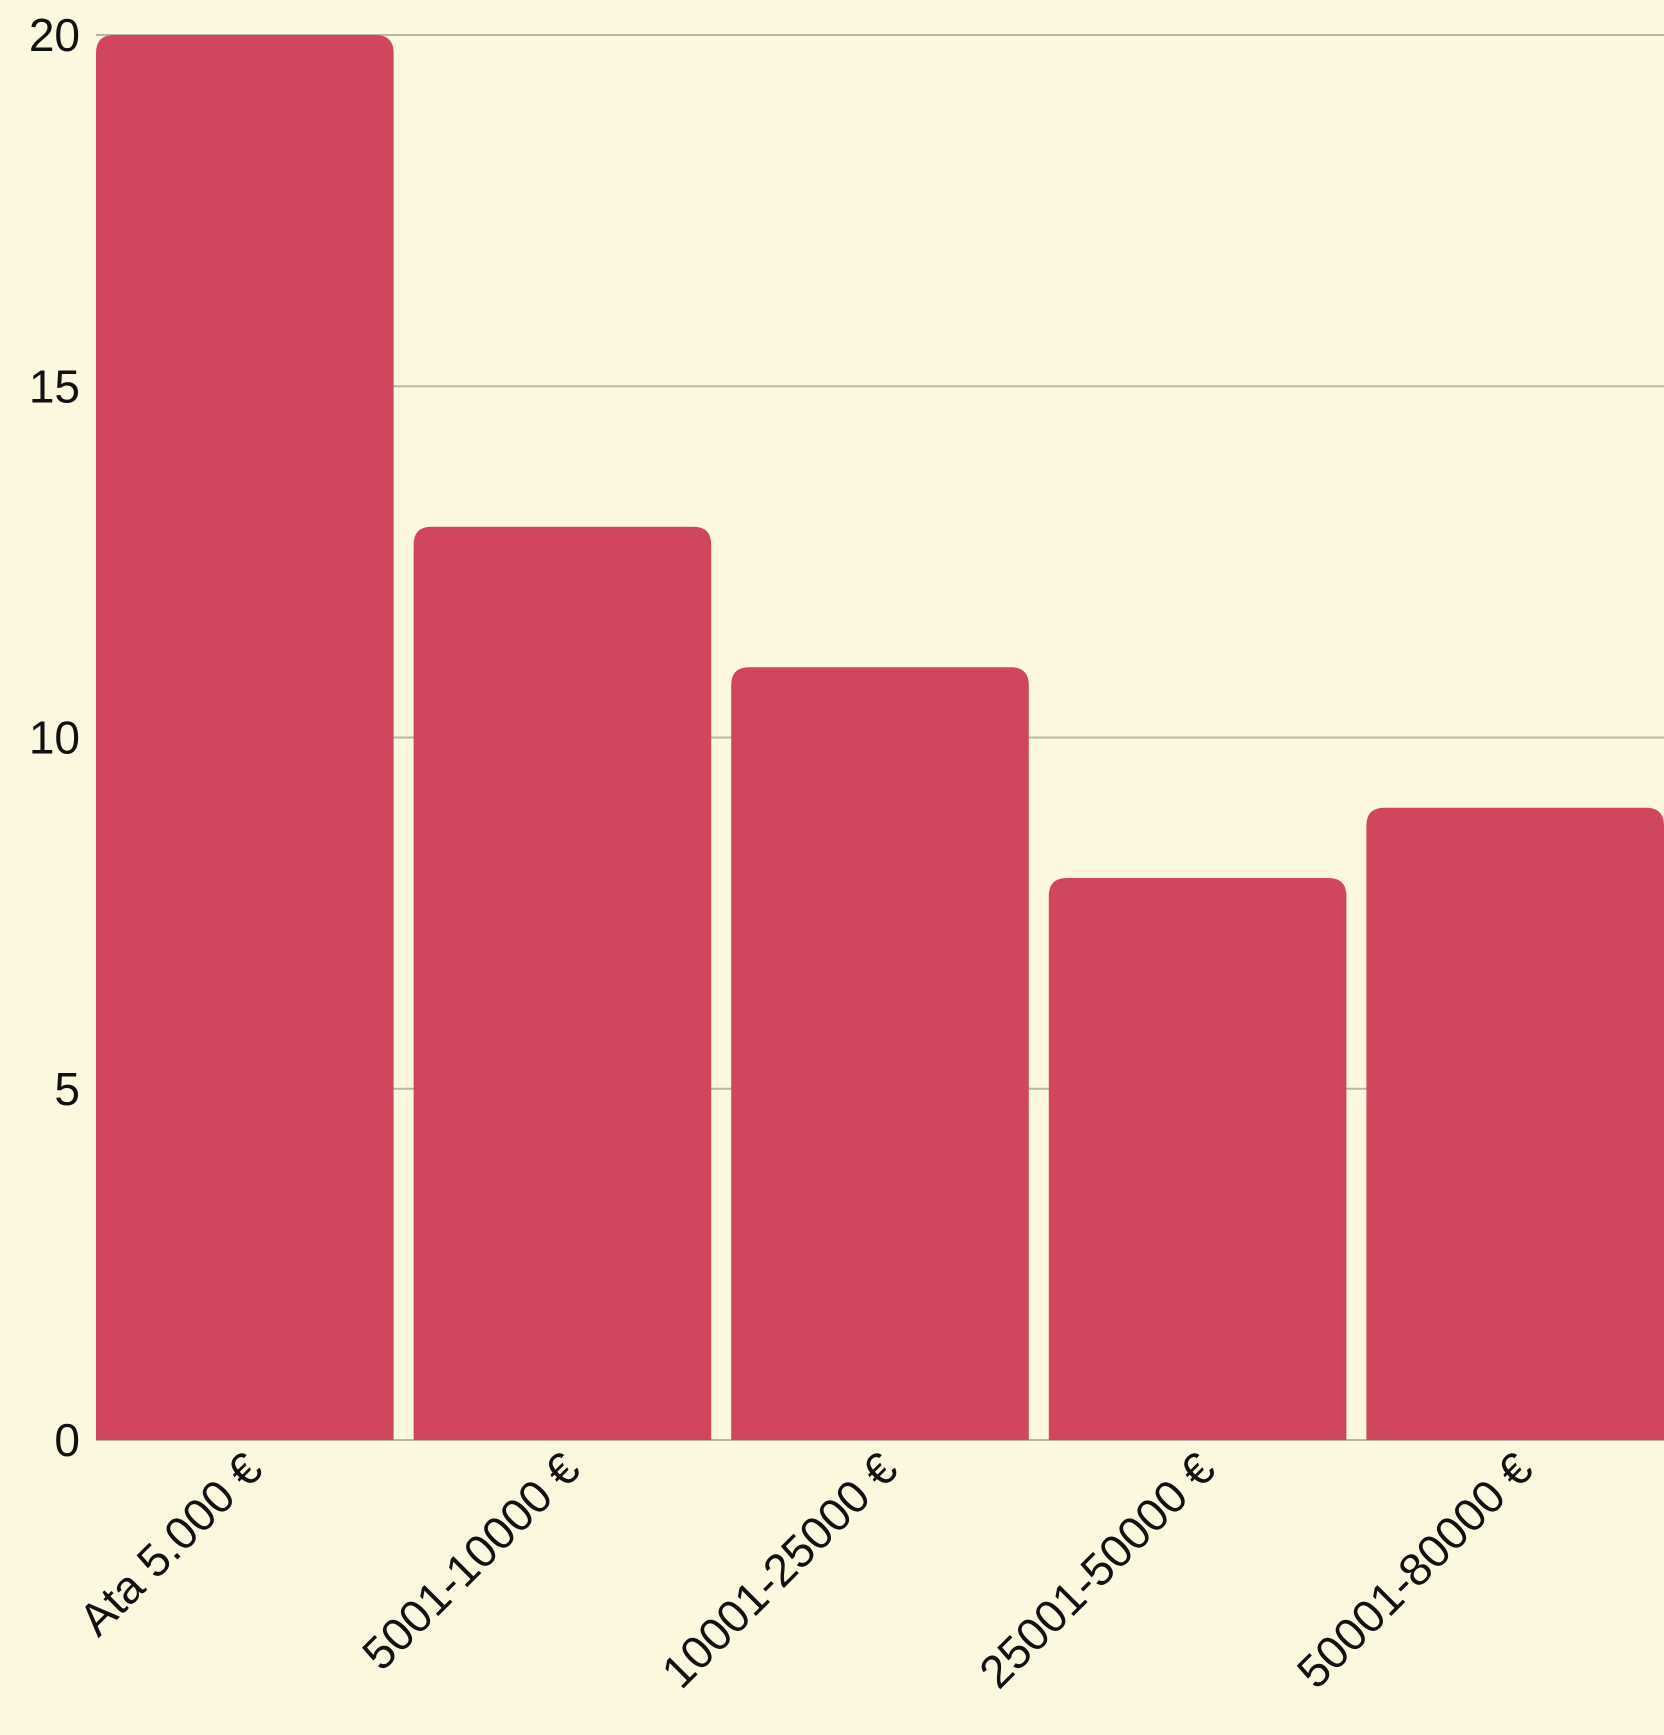 The image size is (1664, 1735). I want to click on x-tick-label: 10001-25000 €, so click(779, 1570).